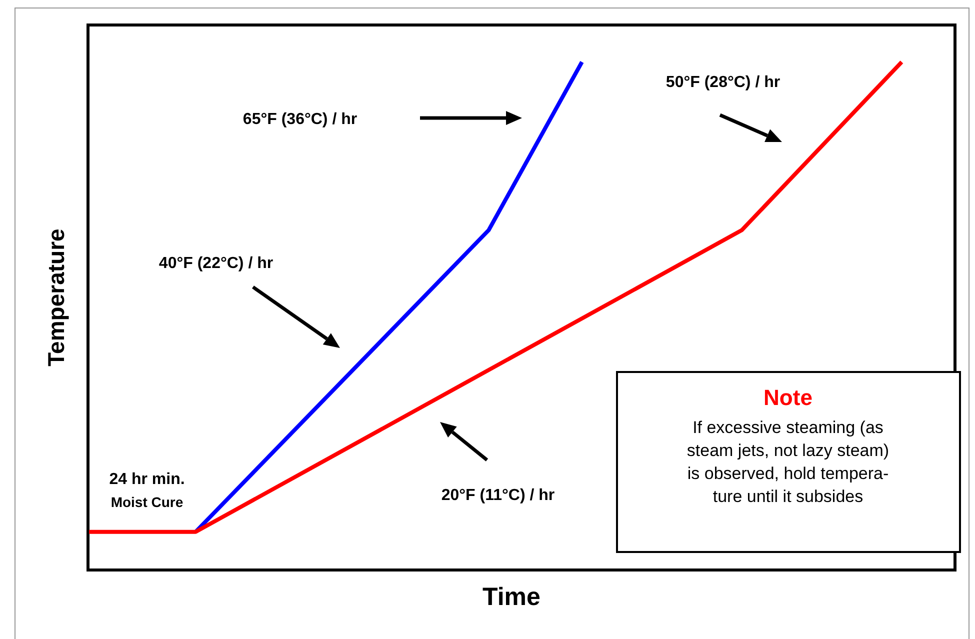  Describe the element at coordinates (788, 462) in the screenshot. I see `annotation: If excessive steaming (as steam jets, not lazy steam) is observed, hold tempera- ture until it subsides` at that location.